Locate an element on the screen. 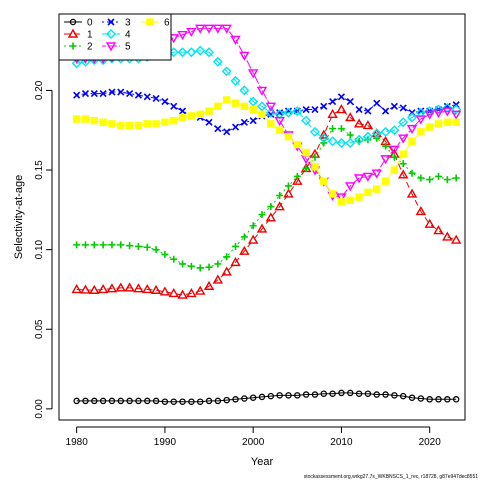 Image resolution: width=480 pixels, height=480 pixels. x-tick-label: 1980 is located at coordinates (77, 442).